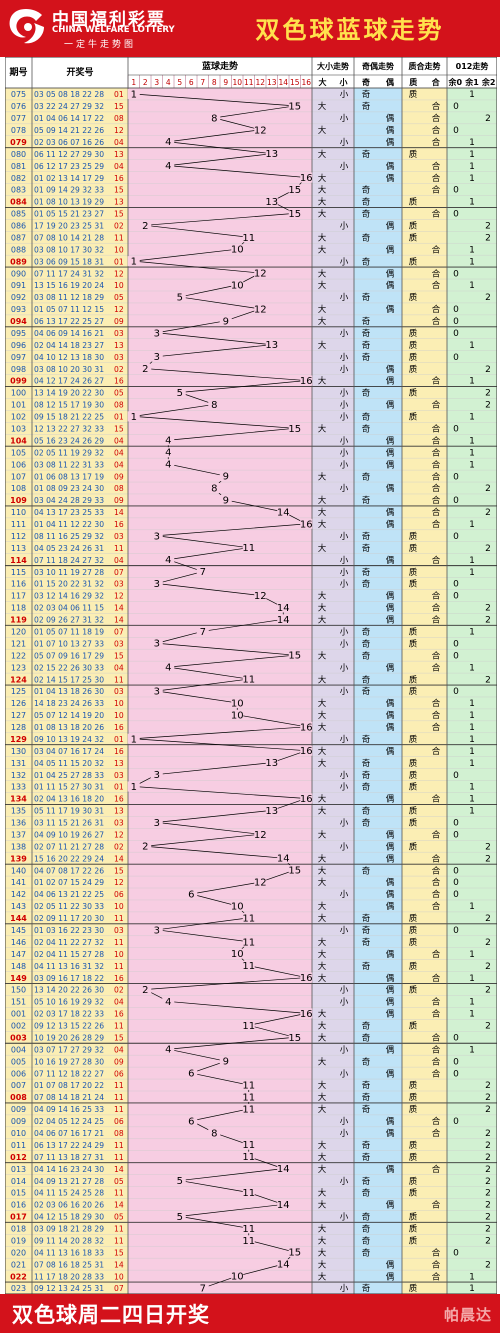  What do you see at coordinates (69, 190) in the screenshot?
I see `winning-numbers: 01 09 14 29 32 33` at bounding box center [69, 190].